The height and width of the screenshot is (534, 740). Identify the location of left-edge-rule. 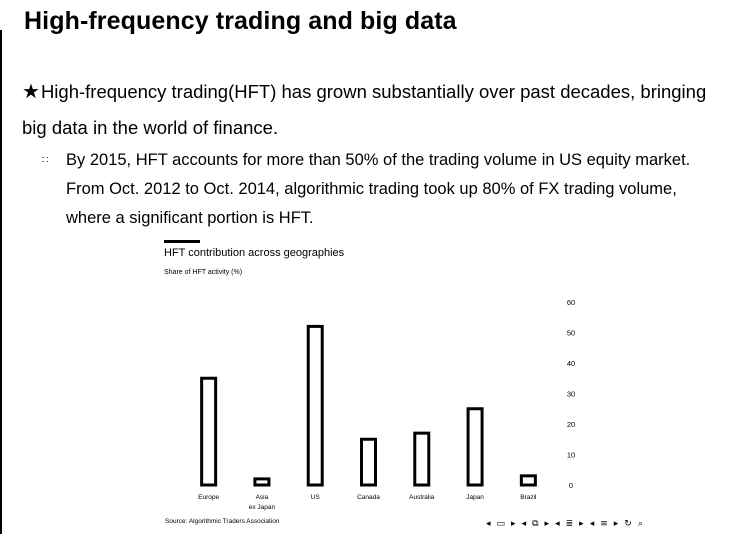
(1, 282).